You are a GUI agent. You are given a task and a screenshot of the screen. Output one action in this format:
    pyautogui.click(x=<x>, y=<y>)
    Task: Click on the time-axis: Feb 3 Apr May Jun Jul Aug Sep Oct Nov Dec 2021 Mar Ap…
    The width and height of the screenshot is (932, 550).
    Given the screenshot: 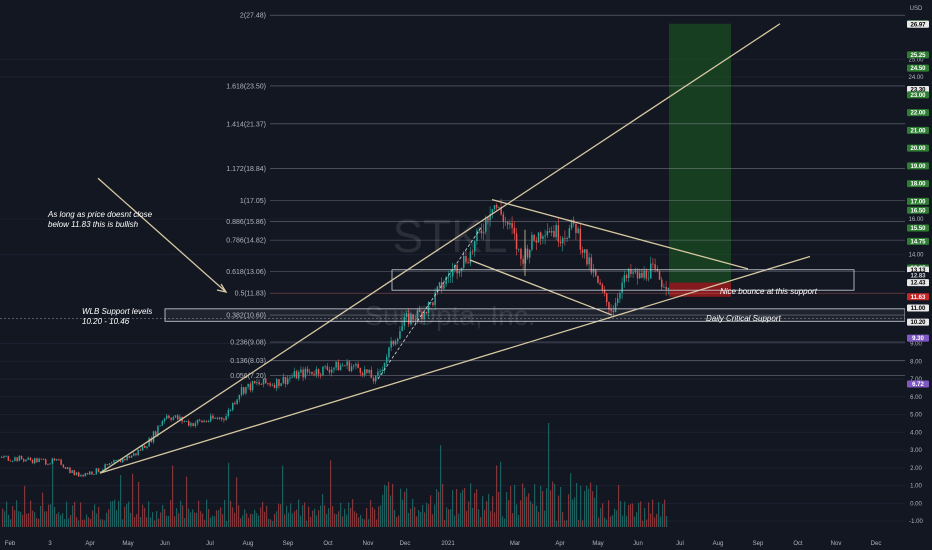 What is the action you would take?
    pyautogui.click(x=443, y=544)
    